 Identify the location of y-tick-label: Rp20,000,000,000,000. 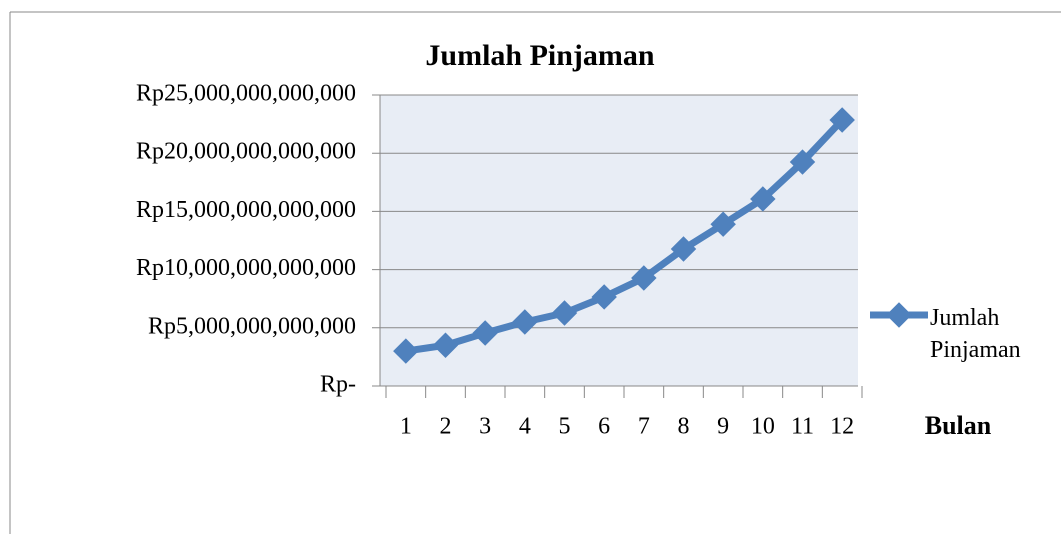
(246, 152).